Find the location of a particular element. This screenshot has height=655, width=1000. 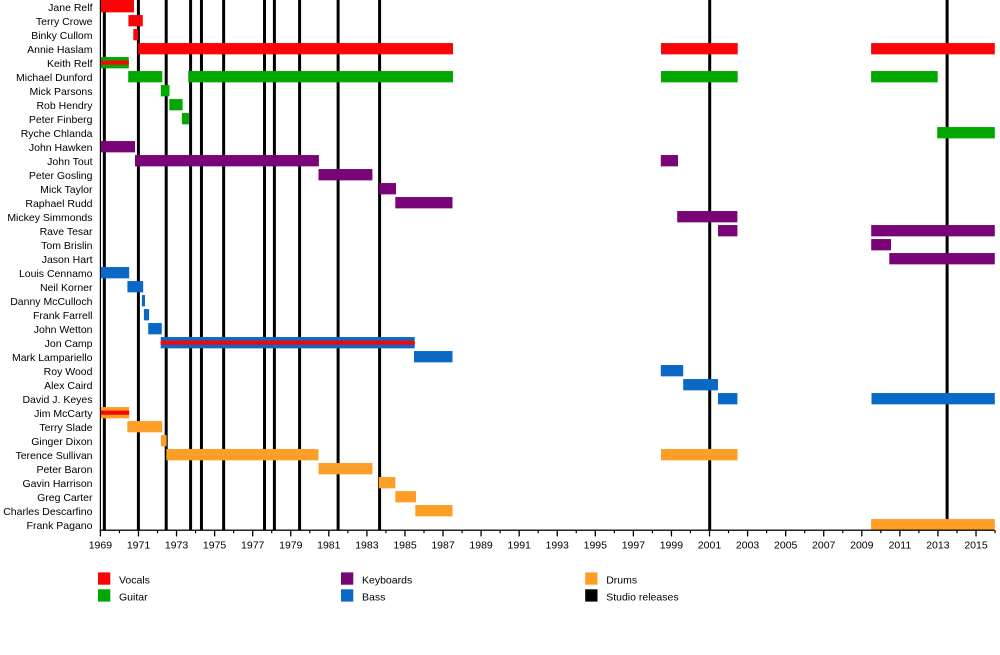

svg-text: 1979 is located at coordinates (291, 546).